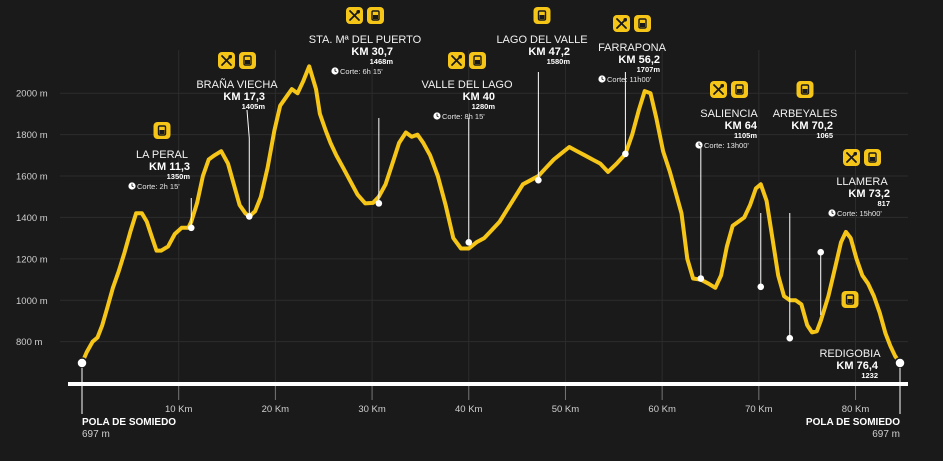 The height and width of the screenshot is (461, 943). I want to click on waypoint-km: KM 70,2, so click(812, 126).